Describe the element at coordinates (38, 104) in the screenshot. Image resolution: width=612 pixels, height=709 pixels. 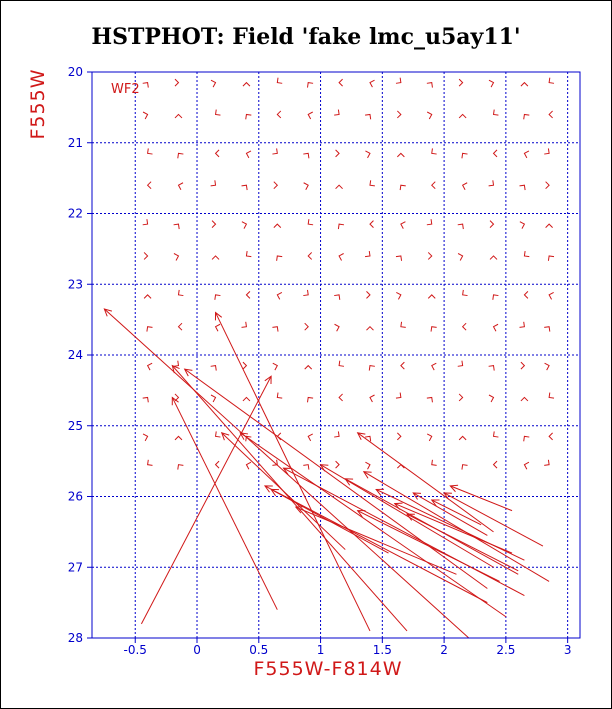
I see `y-axis-label: F555W` at that location.